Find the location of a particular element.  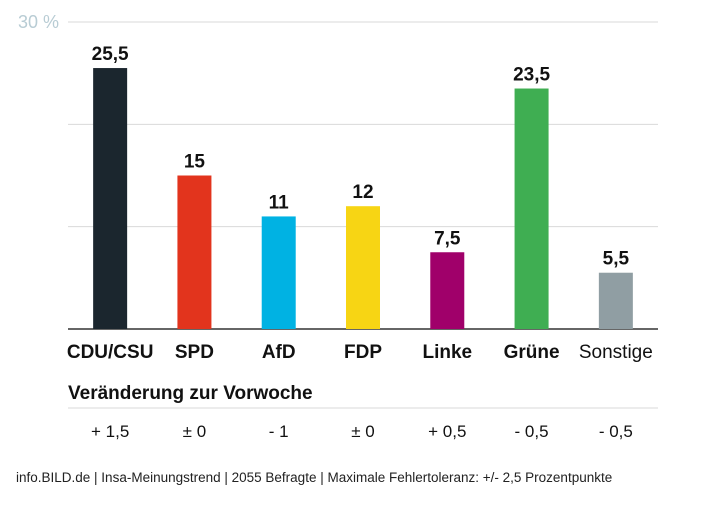

value-label: 25,5 is located at coordinates (110, 54).